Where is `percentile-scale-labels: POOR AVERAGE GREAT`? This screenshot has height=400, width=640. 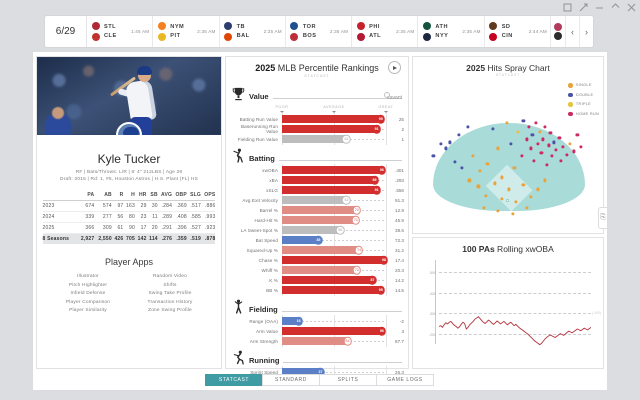
percentile-scale-labels: POOR AVERAGE GREAT is located at coordinates (334, 107).